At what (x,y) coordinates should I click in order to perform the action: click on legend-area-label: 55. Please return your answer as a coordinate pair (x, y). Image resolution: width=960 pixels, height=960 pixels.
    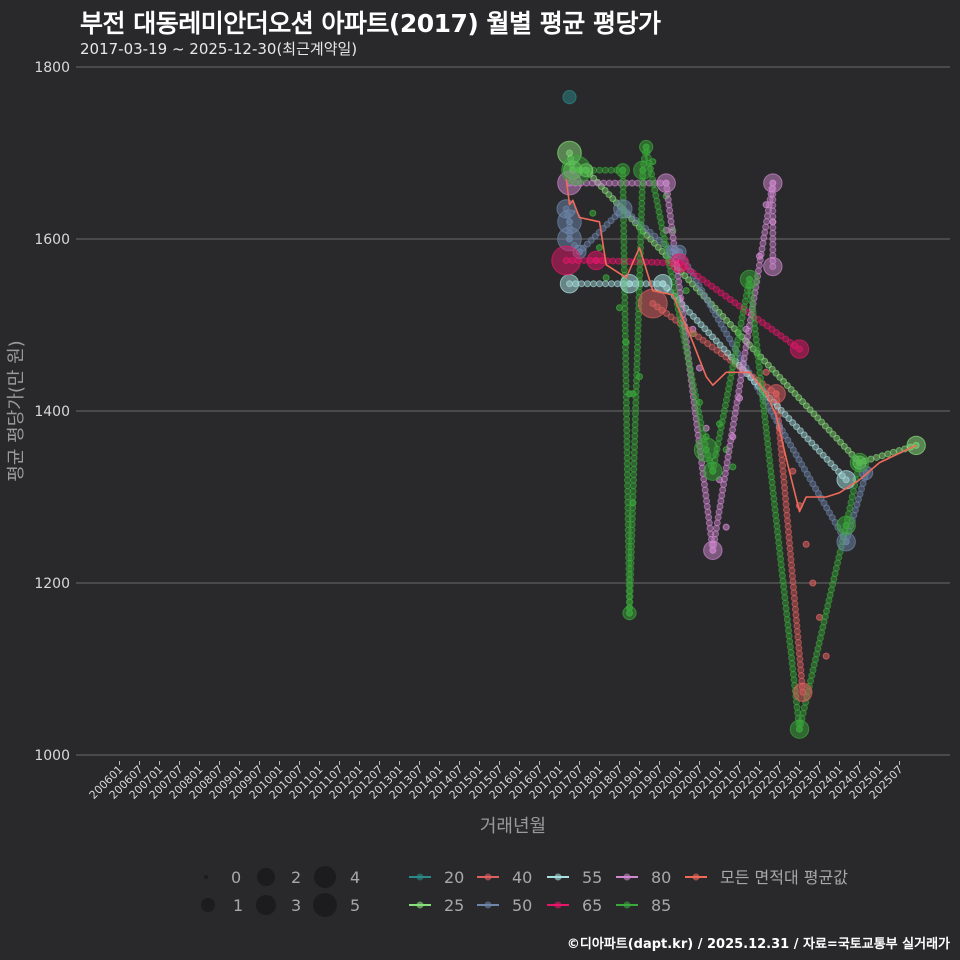
    Looking at the image, I should click on (592, 877).